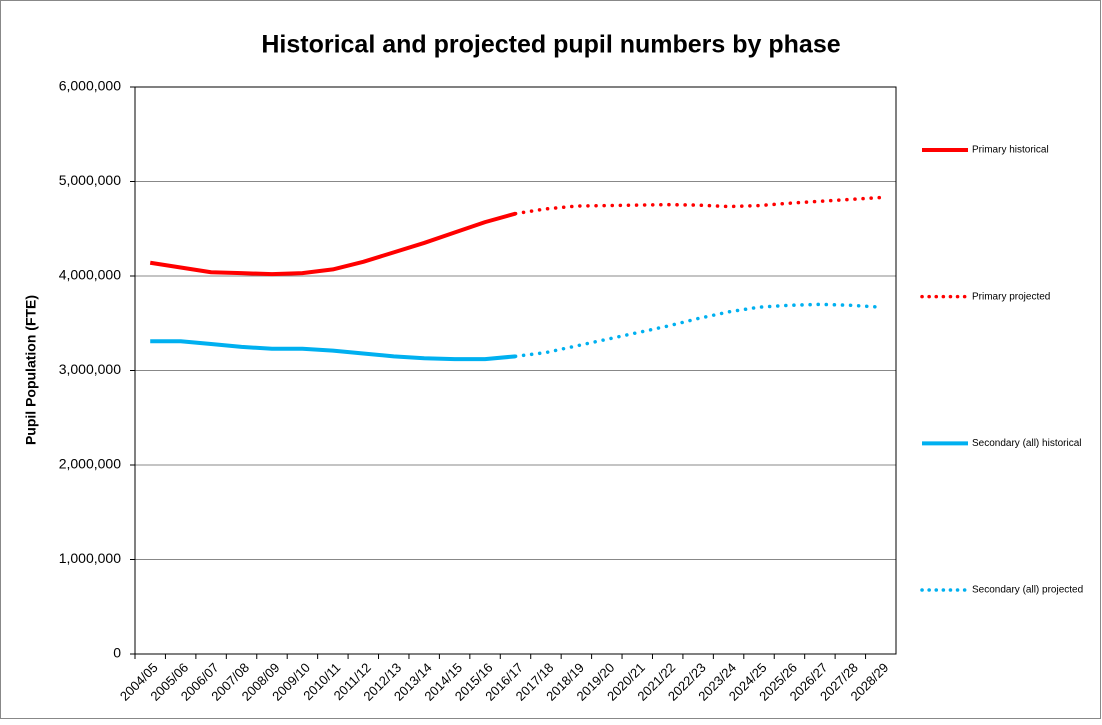 The image size is (1102, 725). I want to click on y-tick-label: 0, so click(117, 653).